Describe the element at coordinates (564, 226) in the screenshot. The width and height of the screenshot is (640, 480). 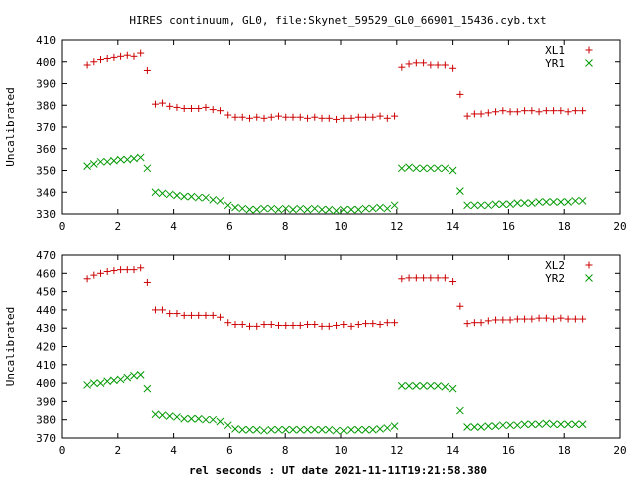
I see `x-tick-label: 18` at that location.